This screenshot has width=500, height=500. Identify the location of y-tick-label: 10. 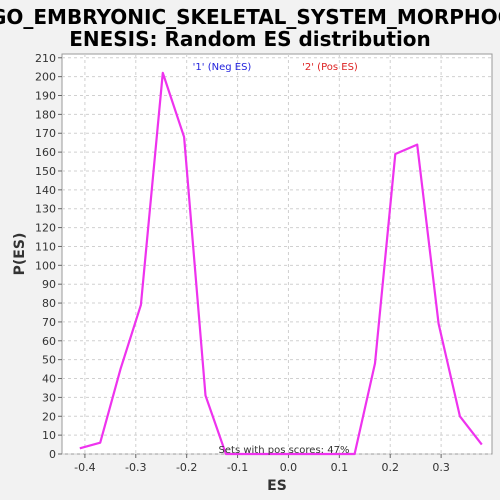
(49, 435).